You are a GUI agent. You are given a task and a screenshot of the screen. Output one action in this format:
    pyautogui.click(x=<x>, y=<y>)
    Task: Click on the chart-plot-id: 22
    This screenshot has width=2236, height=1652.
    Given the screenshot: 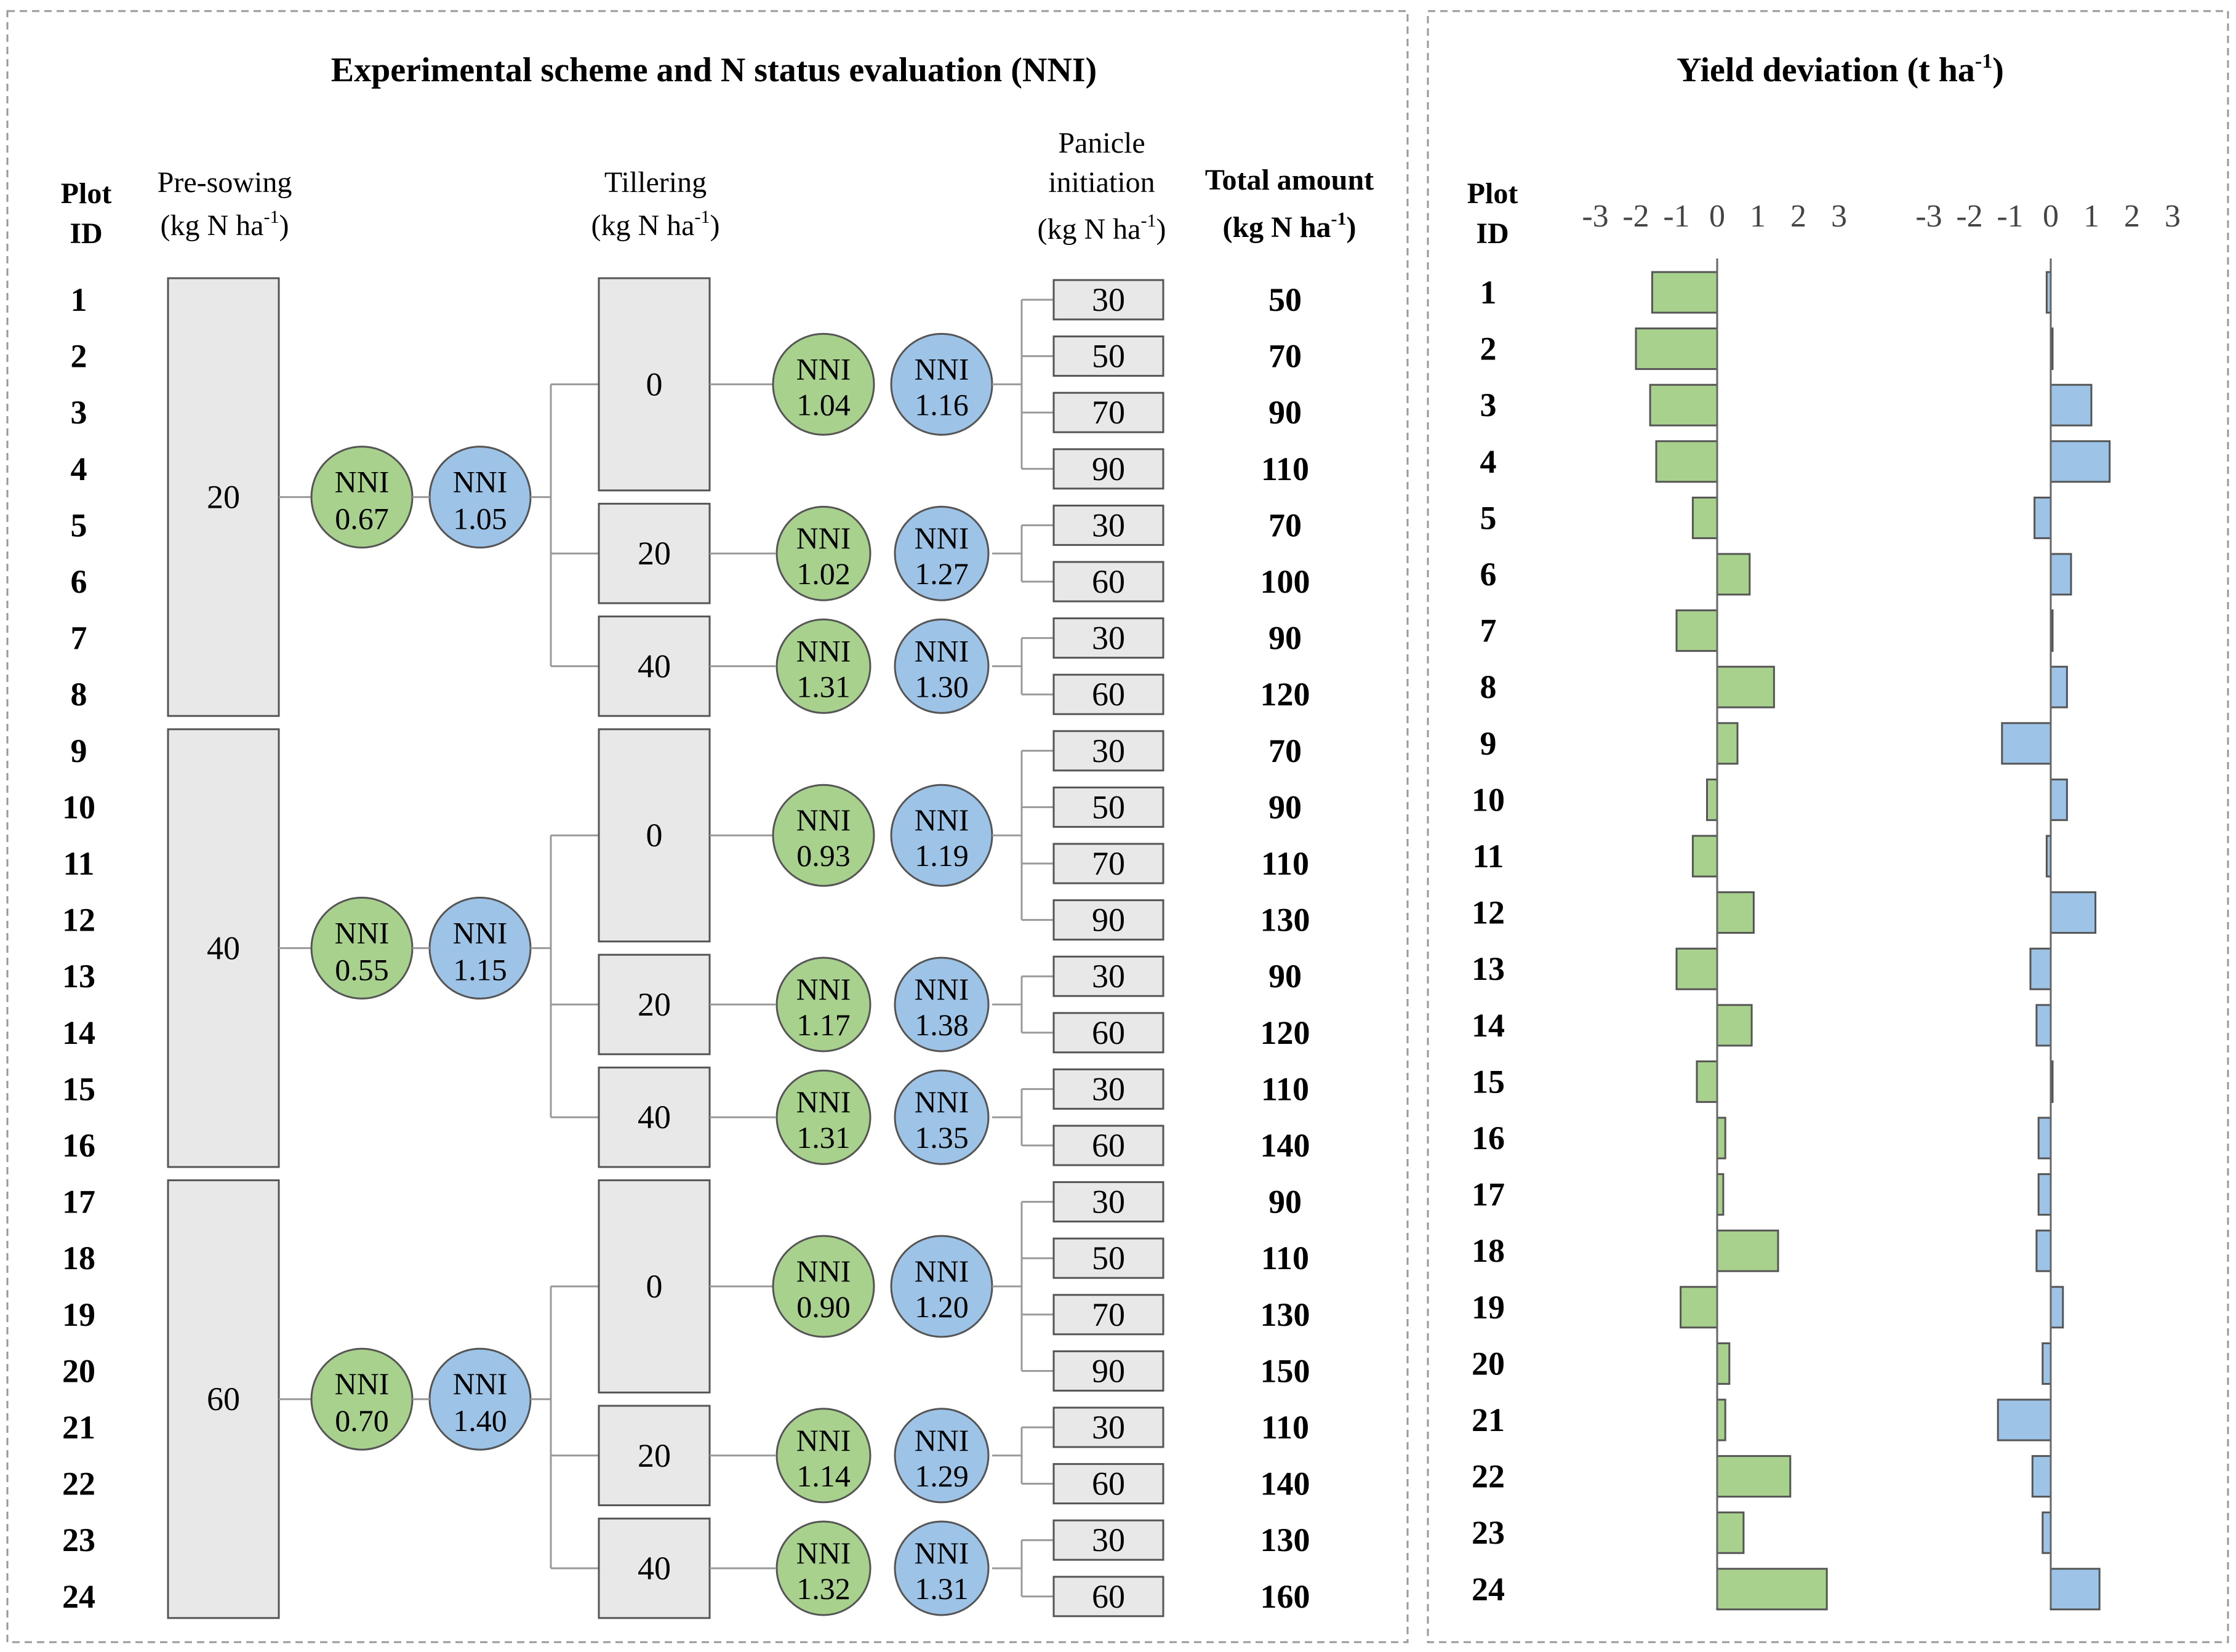 What is the action you would take?
    pyautogui.click(x=1488, y=1476)
    